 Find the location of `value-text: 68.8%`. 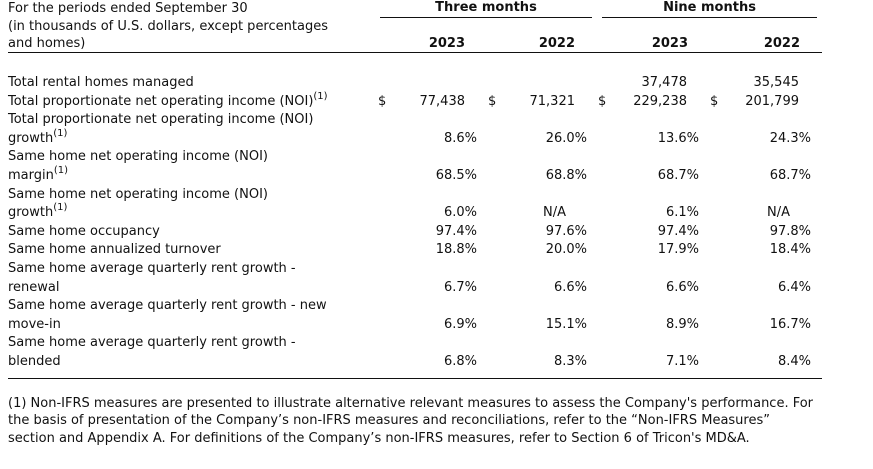

value-text: 68.8% is located at coordinates (566, 175).